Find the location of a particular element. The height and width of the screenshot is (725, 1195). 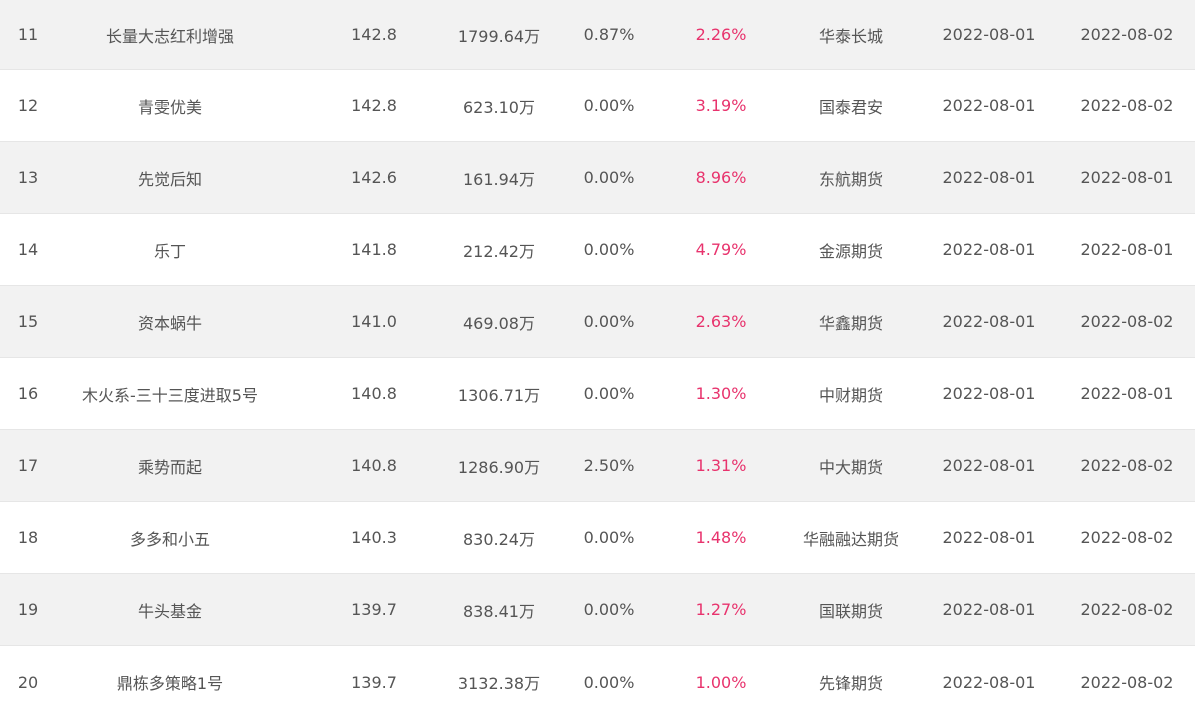

broker-cell: 东航期货 is located at coordinates (850, 179).